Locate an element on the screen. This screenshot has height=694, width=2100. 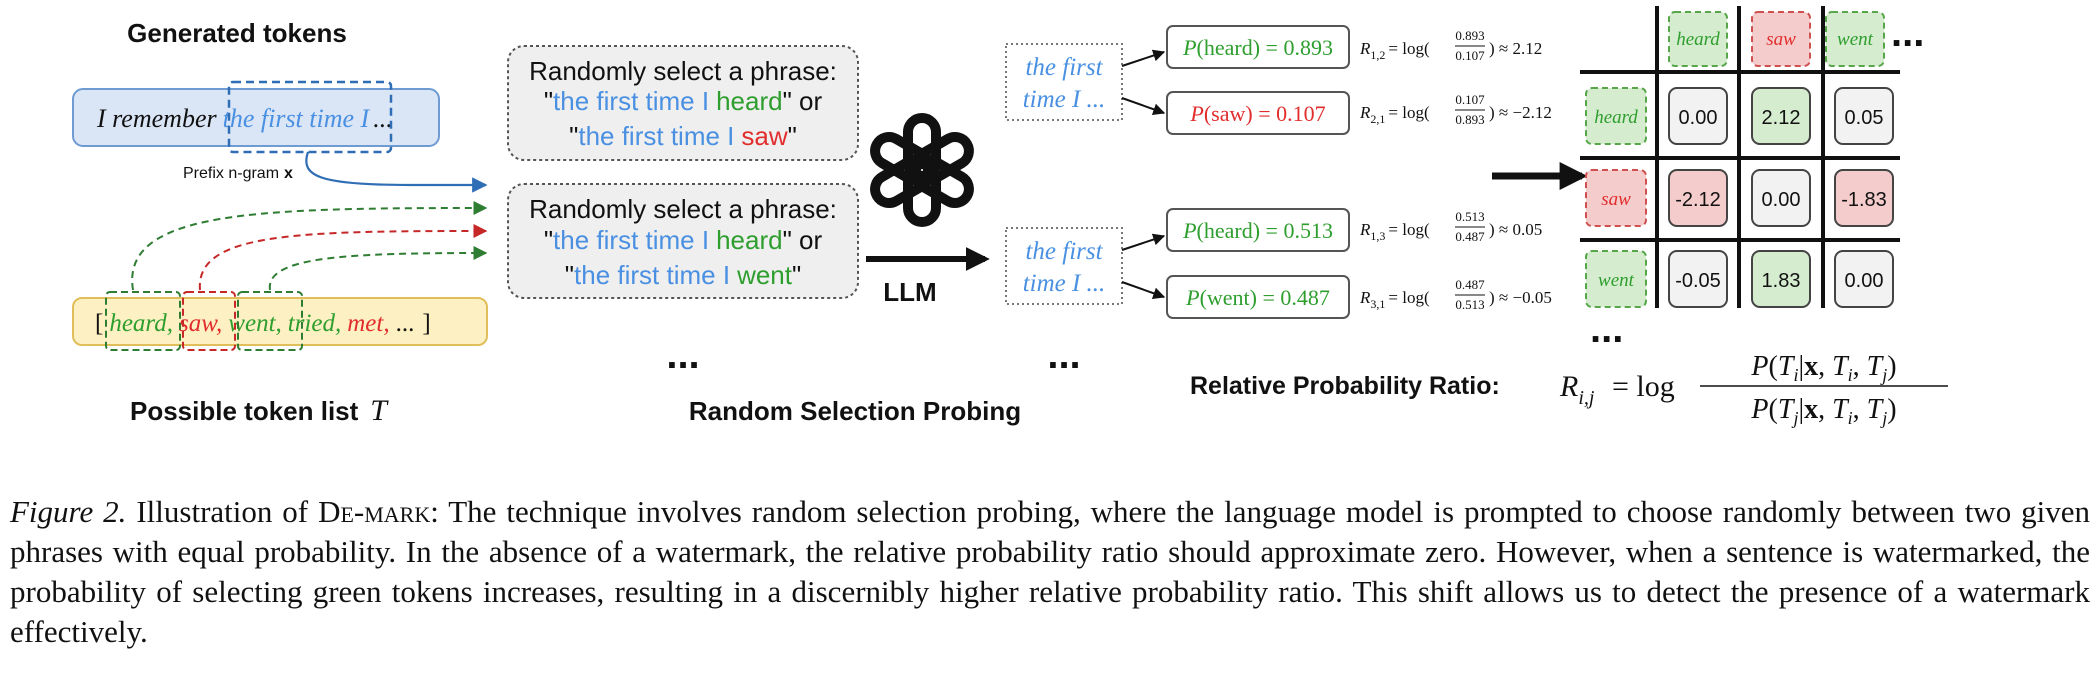
prob-box-went-2: P(went) = 0.487 is located at coordinates (1258, 297).